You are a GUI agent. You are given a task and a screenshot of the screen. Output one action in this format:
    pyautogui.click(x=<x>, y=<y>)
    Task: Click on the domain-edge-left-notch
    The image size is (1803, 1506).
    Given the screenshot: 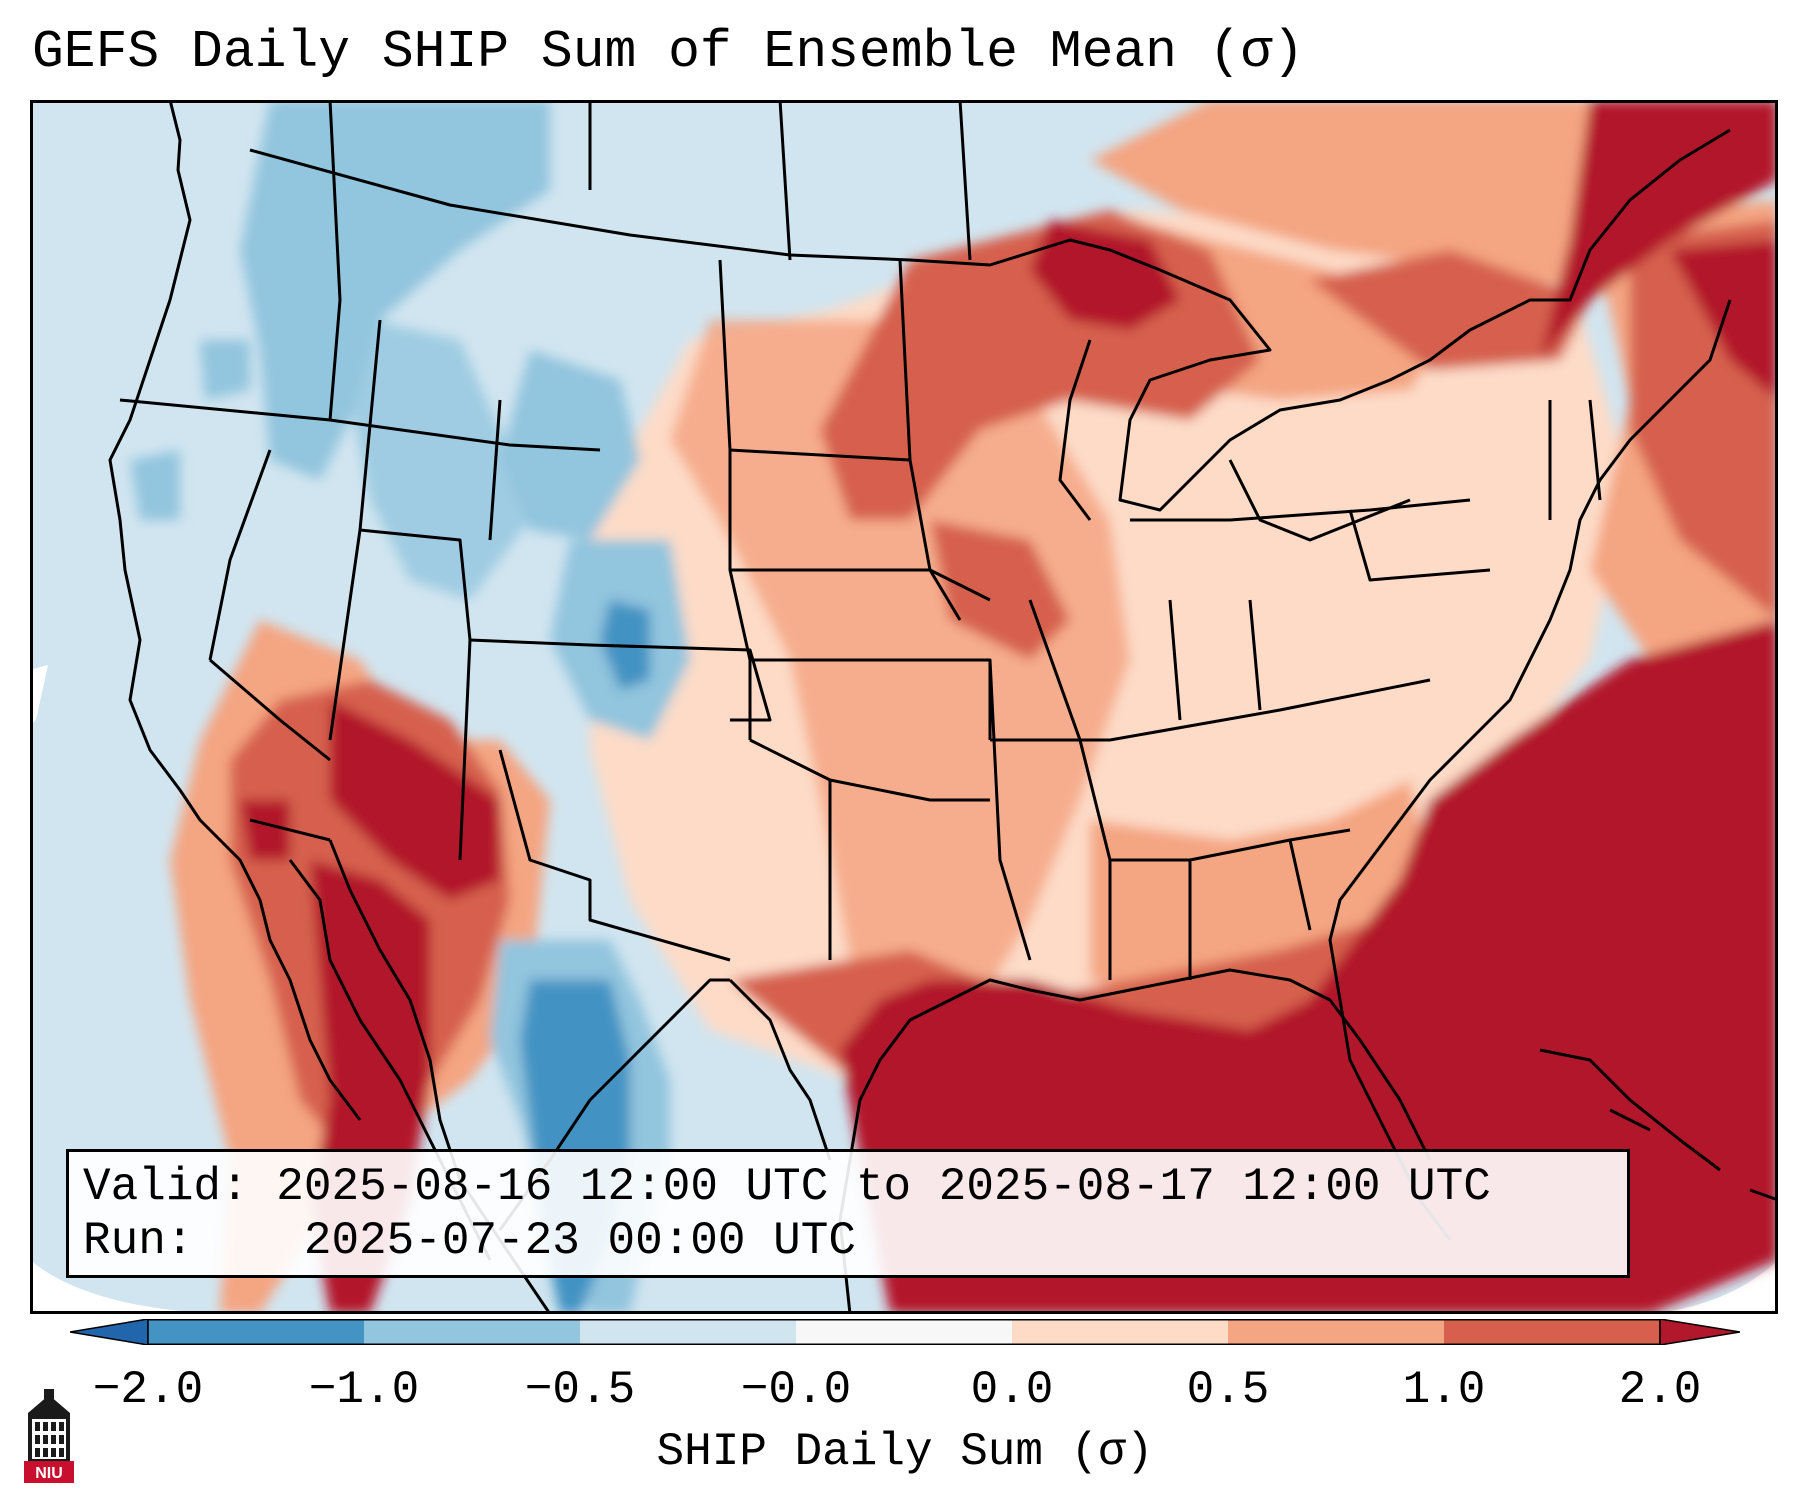 What is the action you would take?
    pyautogui.click(x=39, y=695)
    